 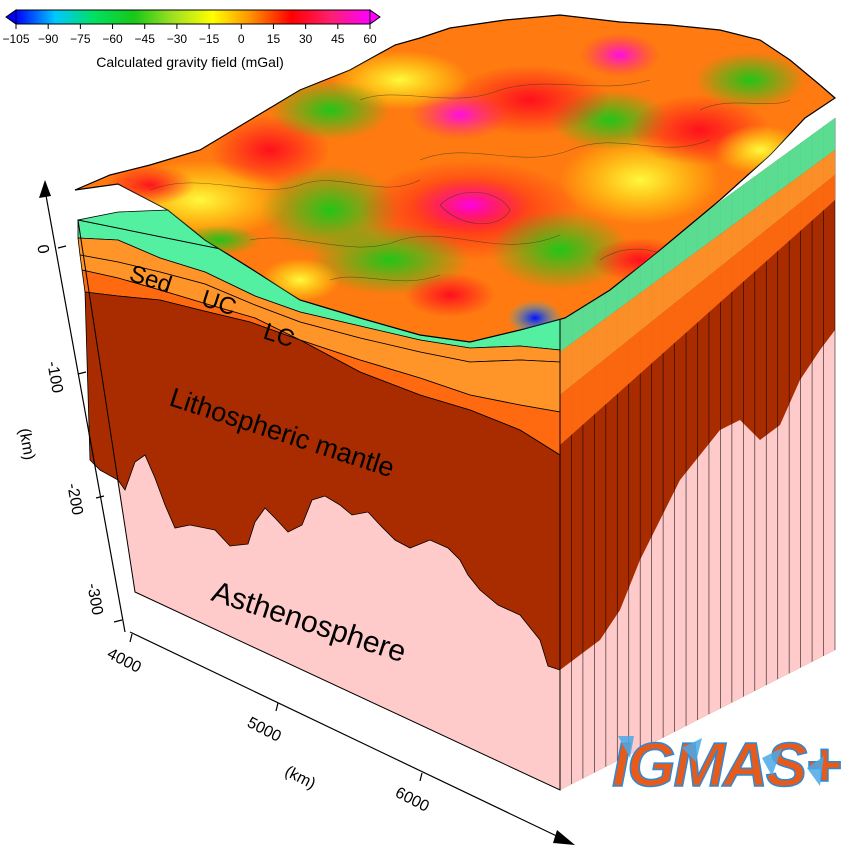 What do you see at coordinates (697, 235) in the screenshot?
I see `right-face-sed-strip` at bounding box center [697, 235].